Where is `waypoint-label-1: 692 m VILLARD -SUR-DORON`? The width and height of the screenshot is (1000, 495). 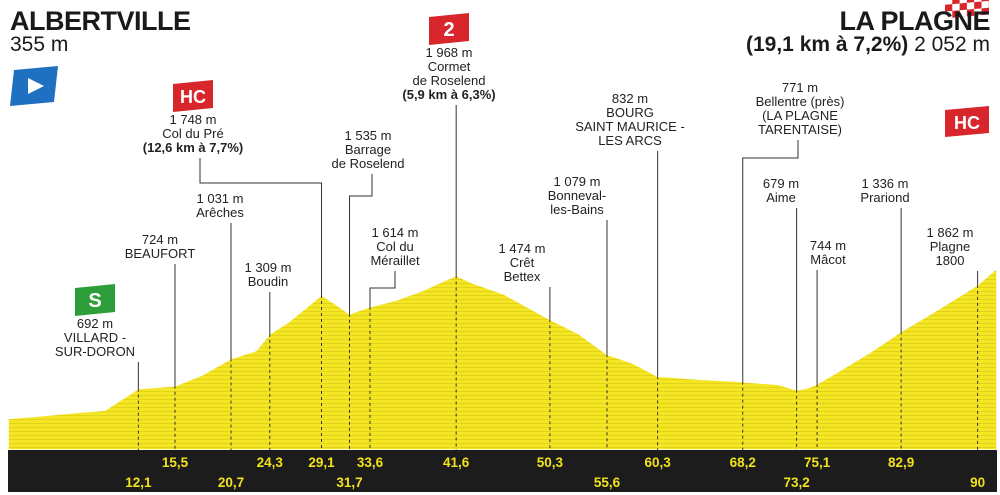
waypoint-label-1: 692 m VILLARD -SUR-DORON is located at coordinates (95, 337).